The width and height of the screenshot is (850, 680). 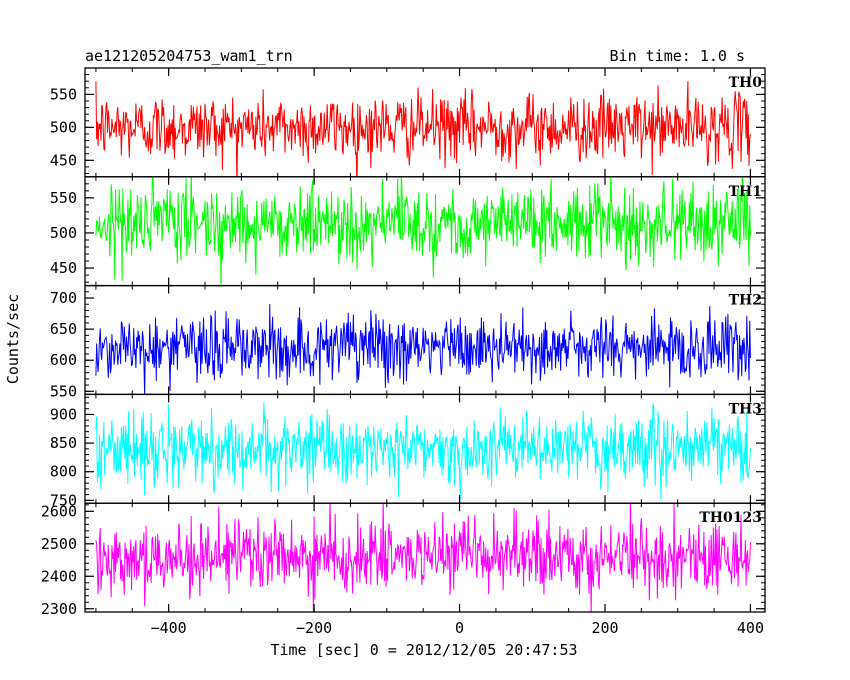 I want to click on y-tick-label: 900, so click(x=63, y=414).